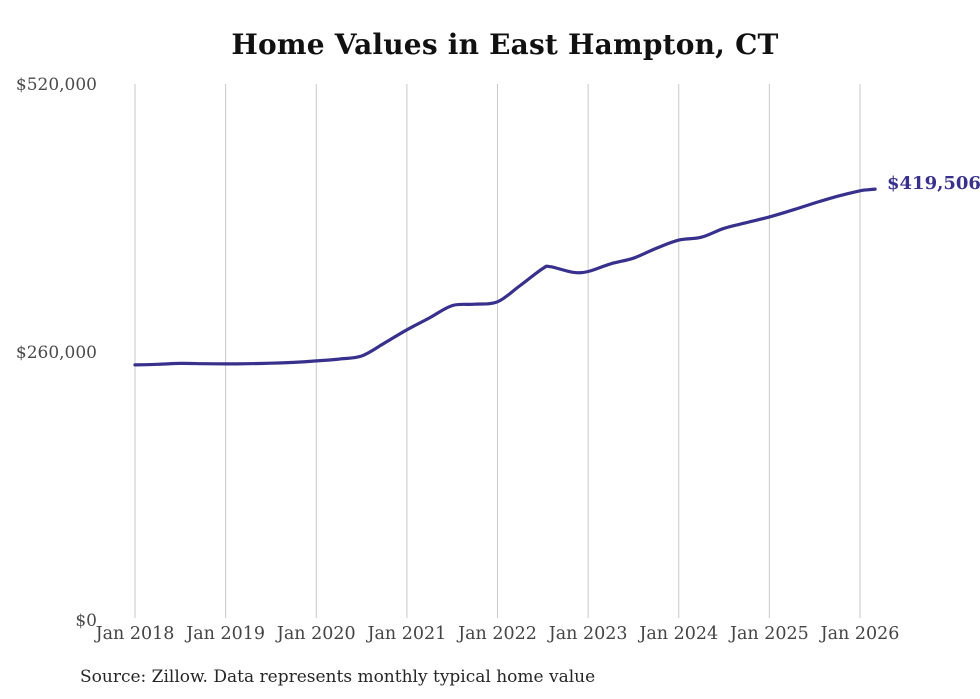 The height and width of the screenshot is (699, 980). What do you see at coordinates (769, 634) in the screenshot?
I see `x-tick-label: Jan 2025` at bounding box center [769, 634].